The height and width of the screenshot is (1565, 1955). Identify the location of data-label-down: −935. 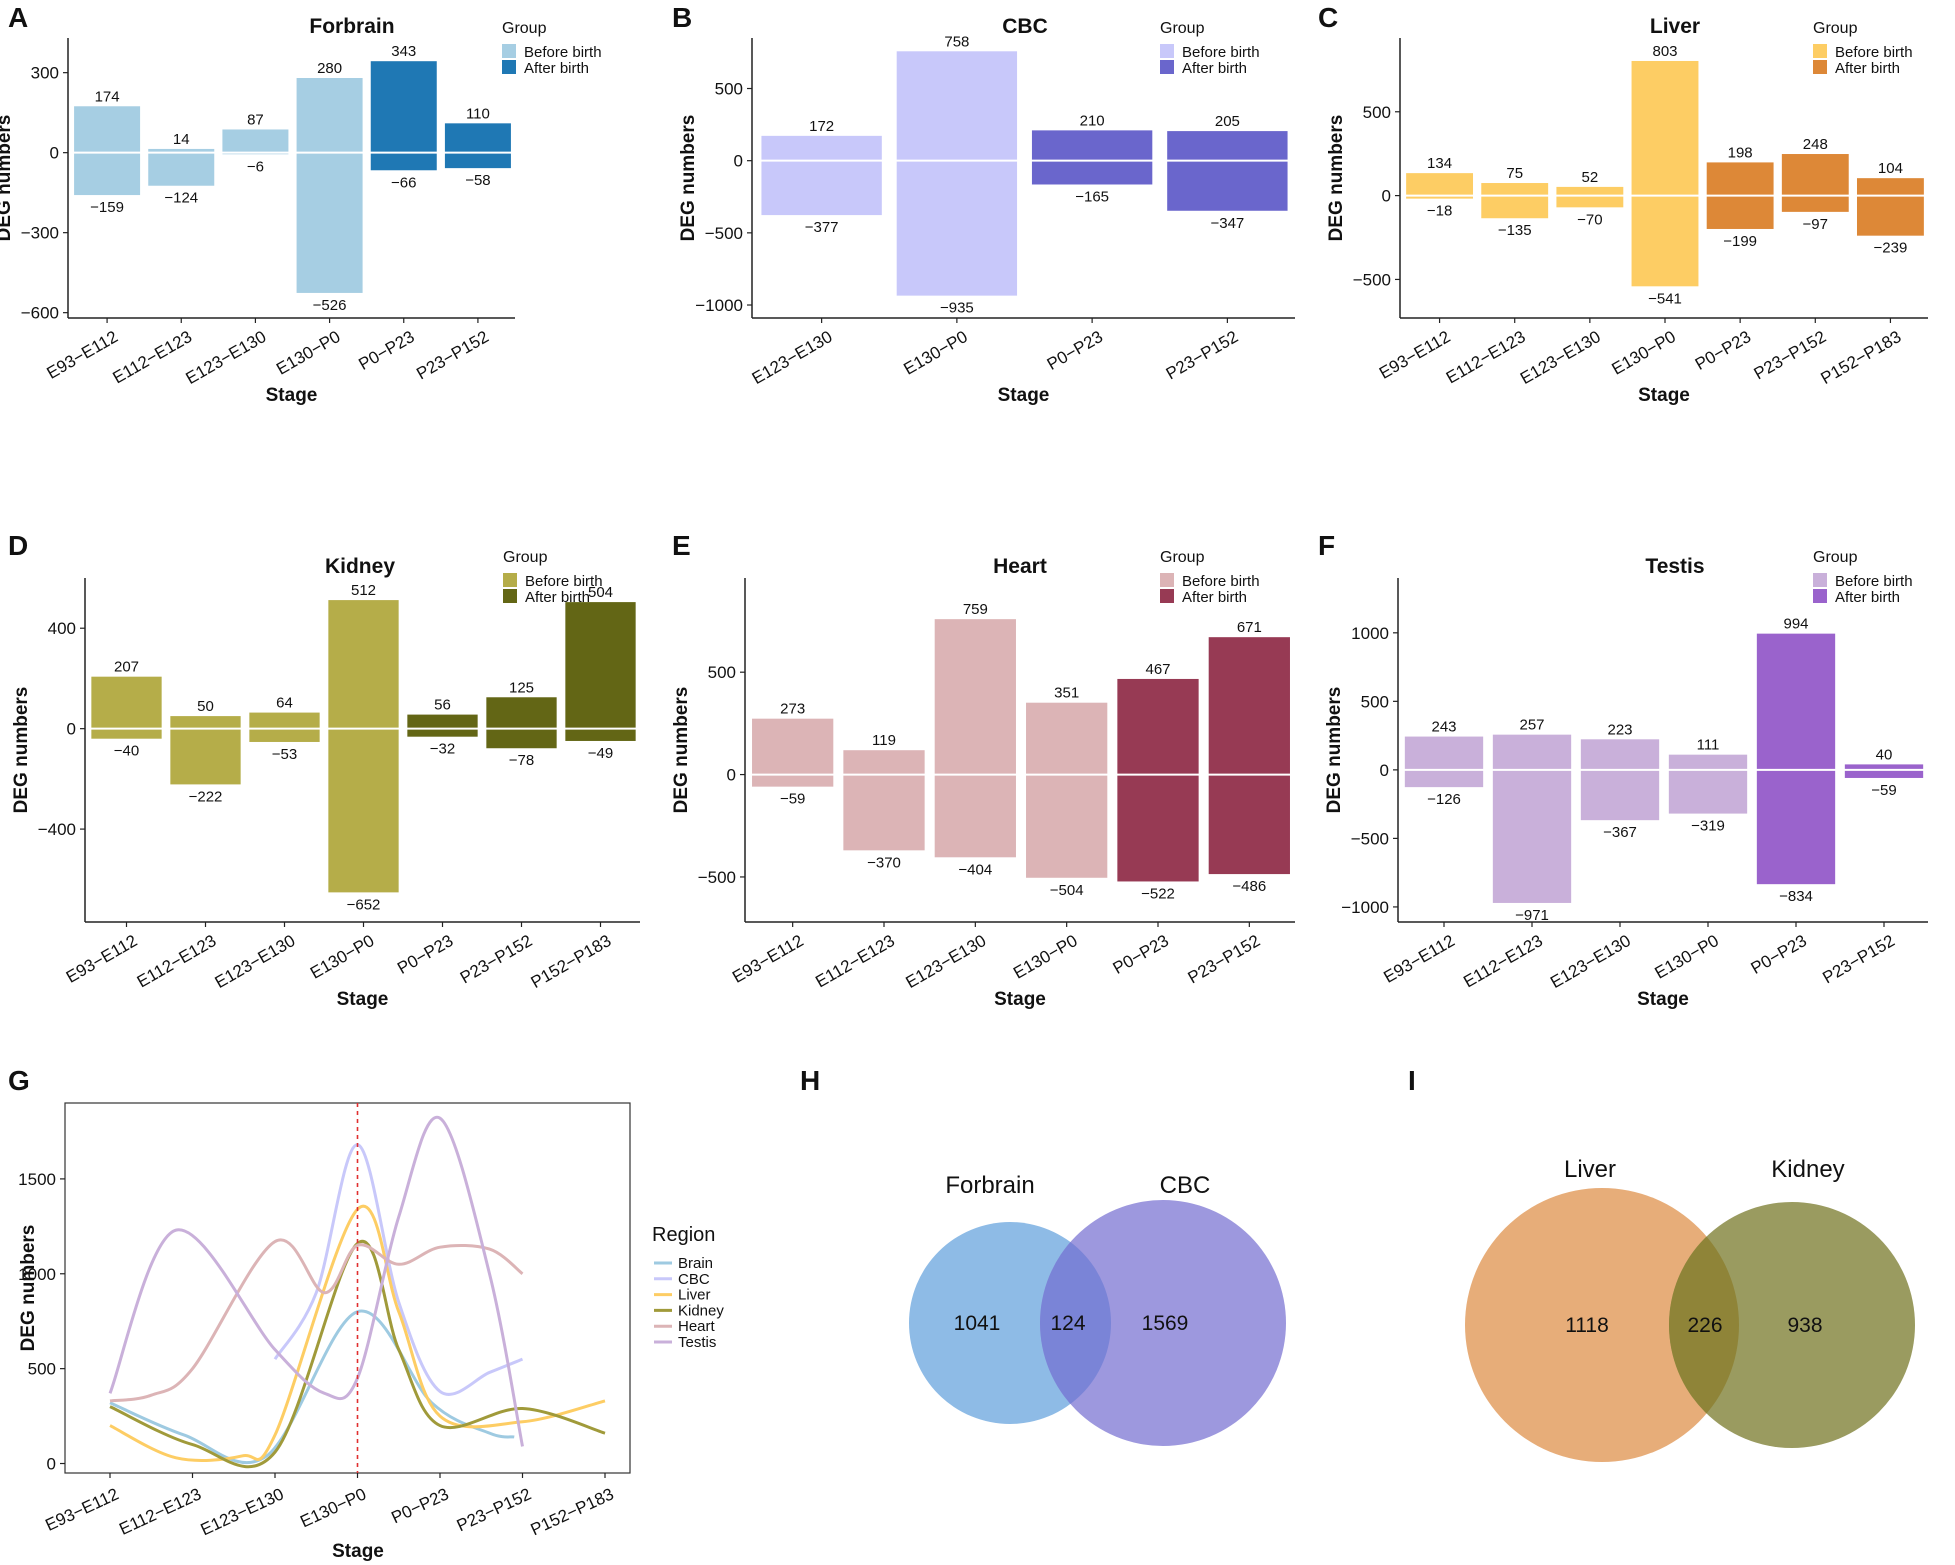
(957, 308).